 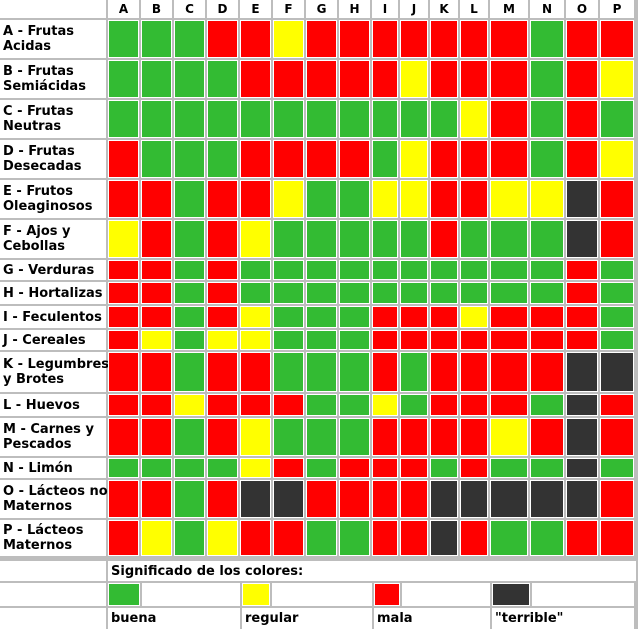 I want to click on column-header-o: O, so click(x=582, y=9).